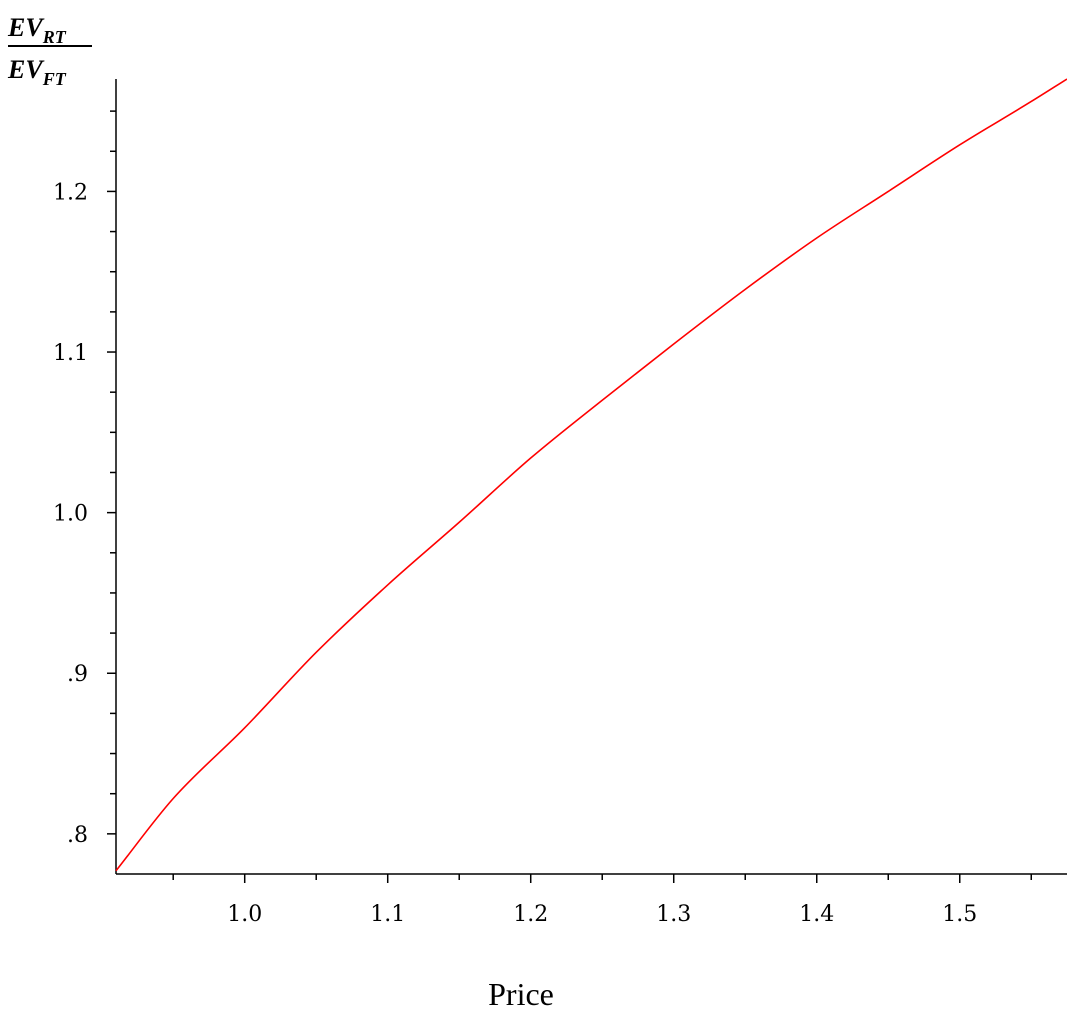  Describe the element at coordinates (816, 914) in the screenshot. I see `x-tick-label: 1.4` at that location.